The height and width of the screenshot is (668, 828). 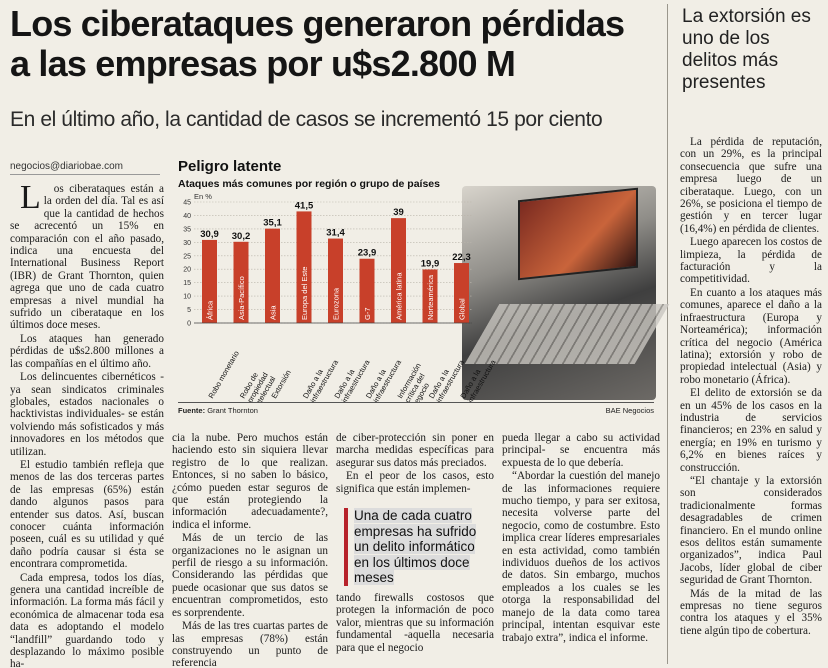 What do you see at coordinates (335, 233) in the screenshot?
I see `data-label: 31,4` at bounding box center [335, 233].